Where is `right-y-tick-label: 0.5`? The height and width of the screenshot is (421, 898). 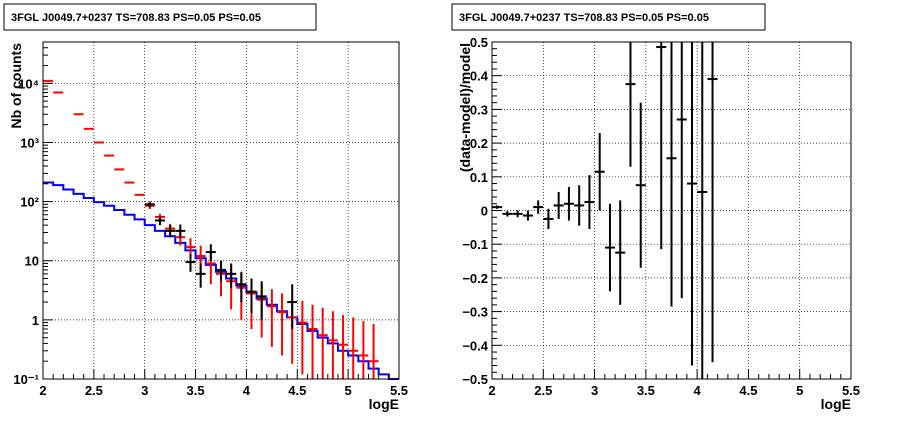
right-y-tick-label: 0.5 is located at coordinates (479, 42).